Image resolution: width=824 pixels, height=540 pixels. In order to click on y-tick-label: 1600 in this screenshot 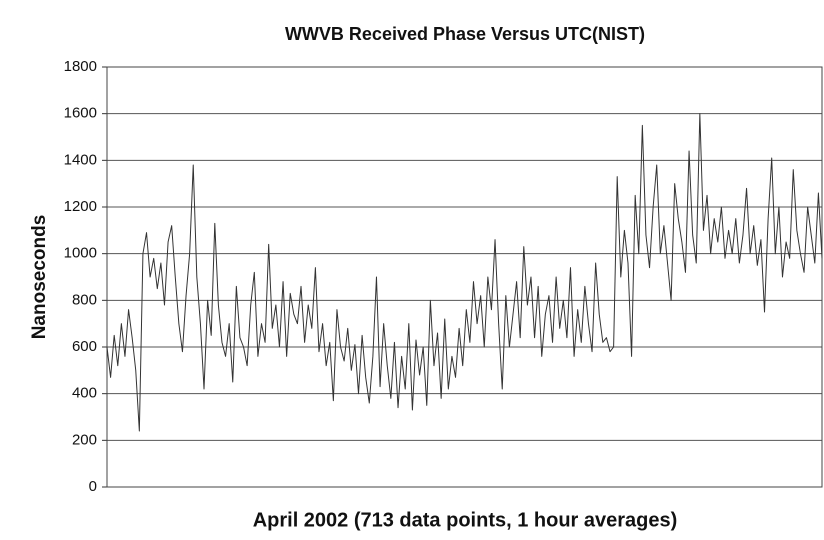, I will do `click(80, 113)`.